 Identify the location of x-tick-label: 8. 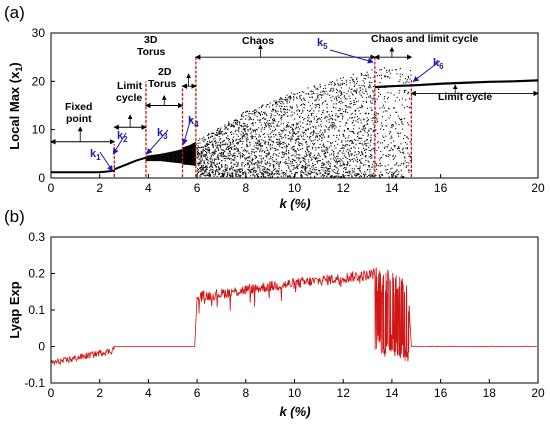
(245, 188).